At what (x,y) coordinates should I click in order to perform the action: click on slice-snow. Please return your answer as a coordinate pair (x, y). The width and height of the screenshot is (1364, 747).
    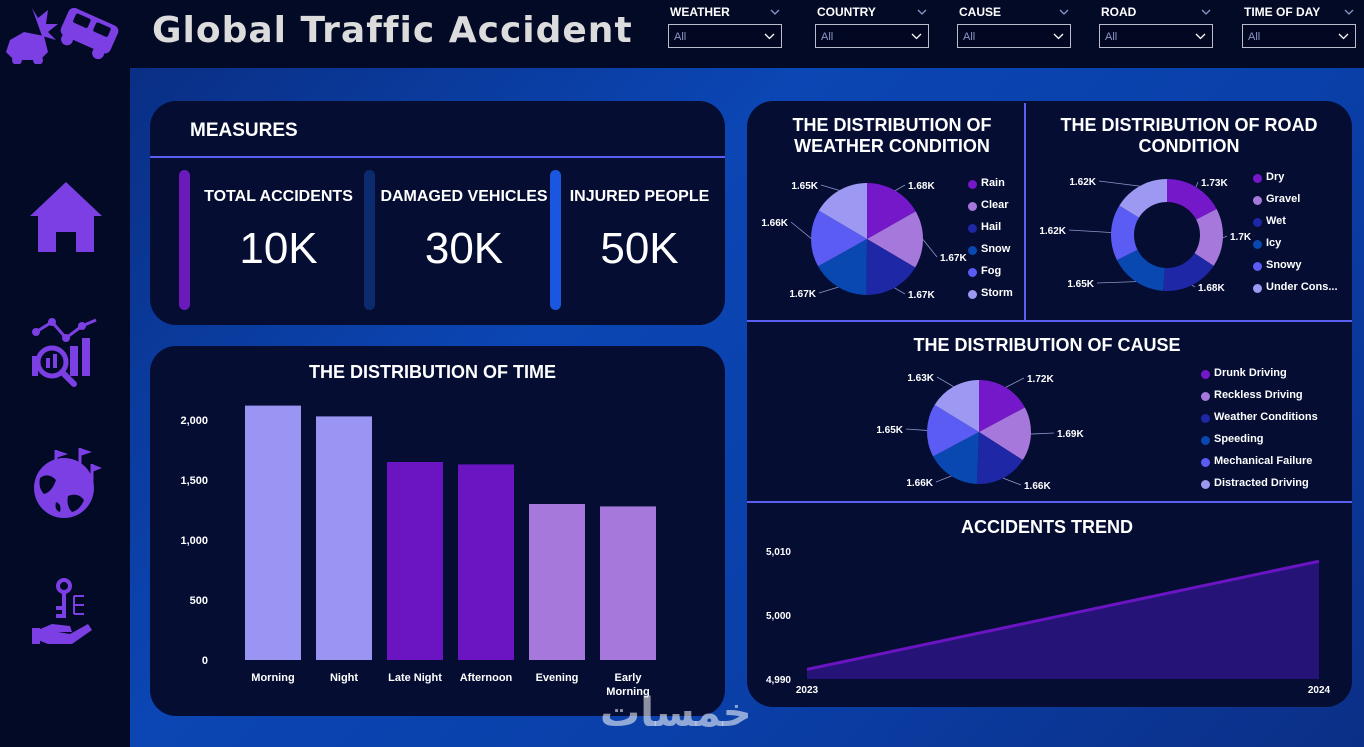
    Looking at the image, I should click on (842, 267).